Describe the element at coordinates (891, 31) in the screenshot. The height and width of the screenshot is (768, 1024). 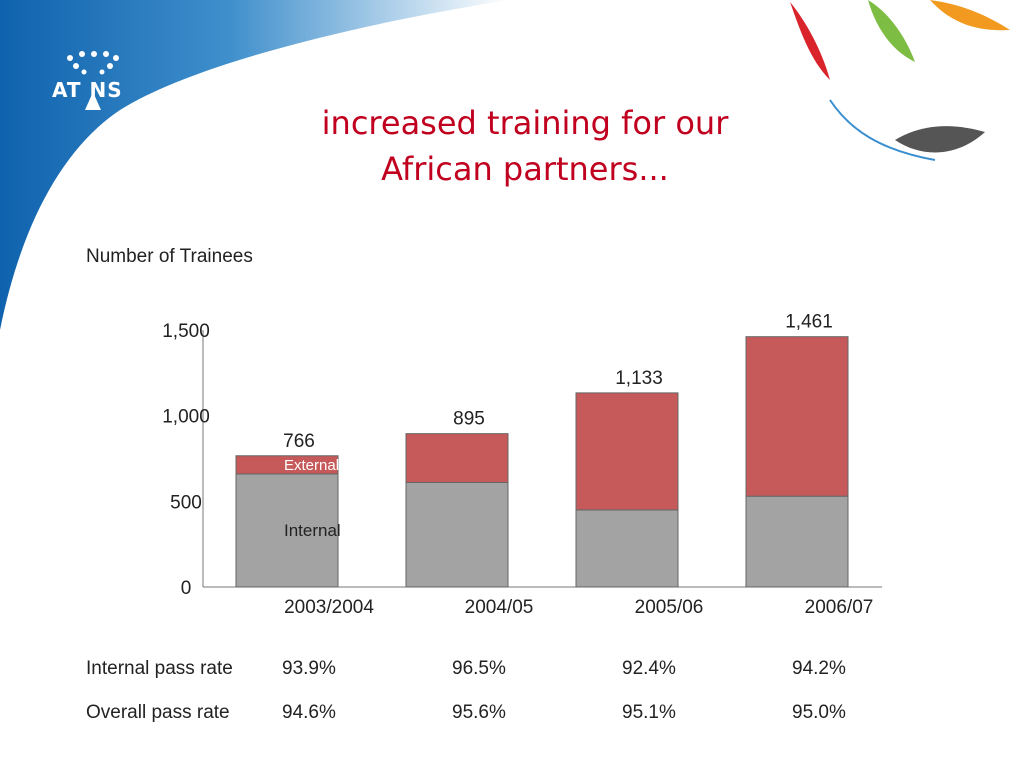
I see `corner-leaf-green` at that location.